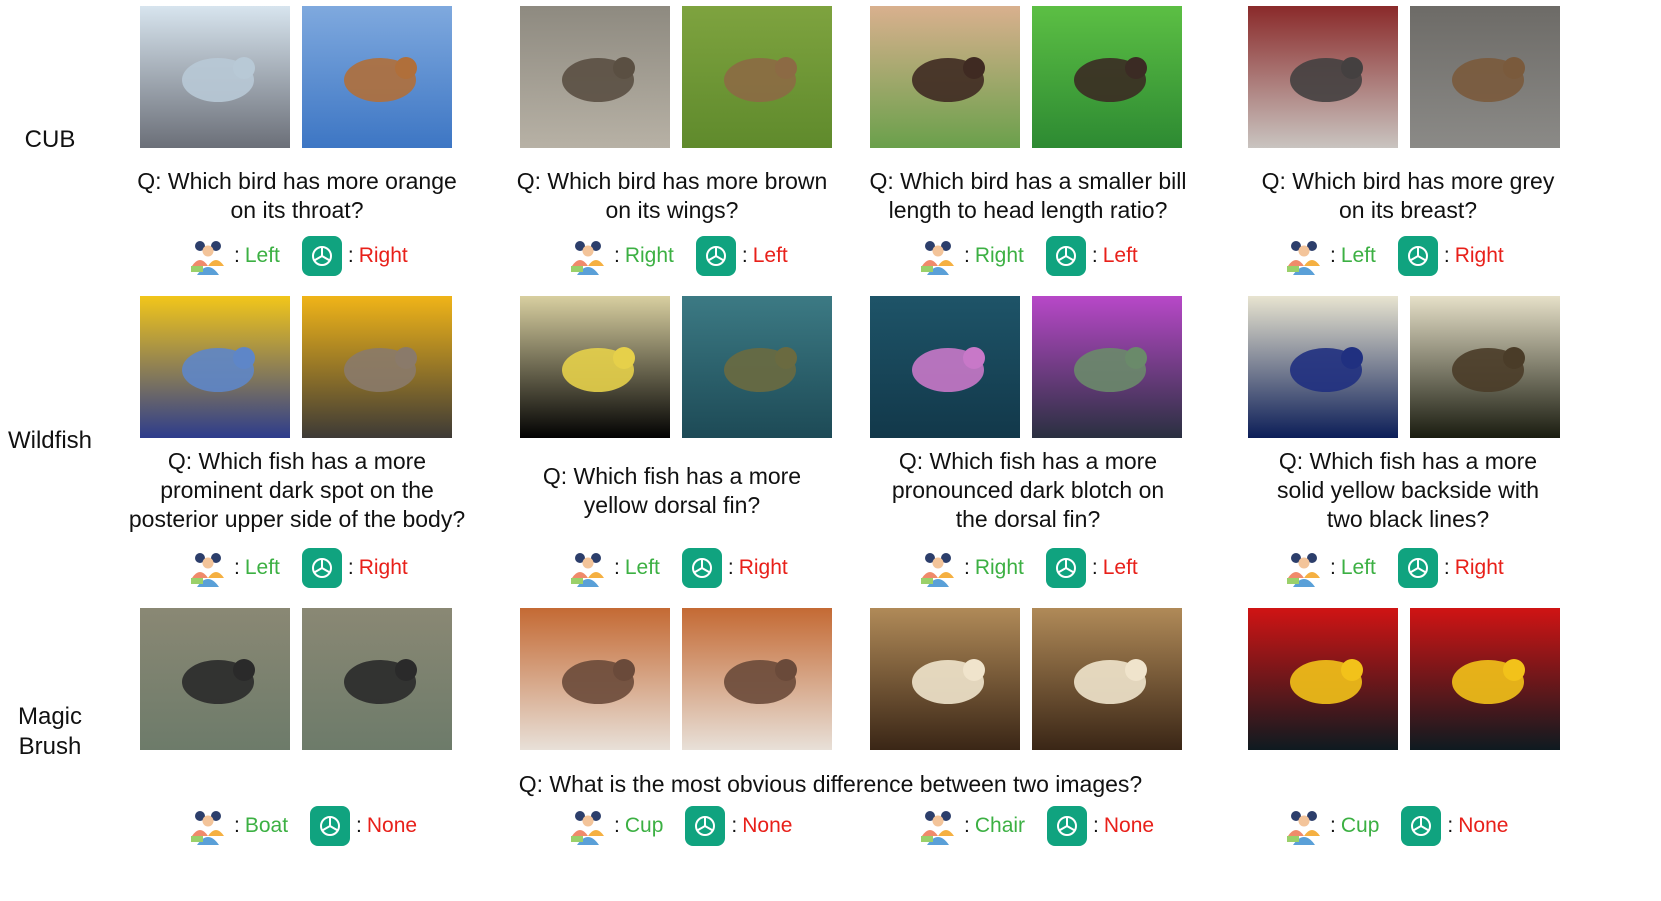  I want to click on wildfish-col1-image-left, so click(215, 367).